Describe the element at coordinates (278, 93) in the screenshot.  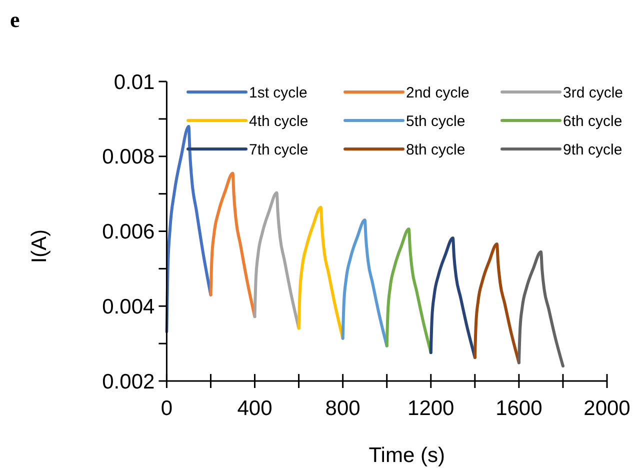
I see `legend-label: 1st cycle` at that location.